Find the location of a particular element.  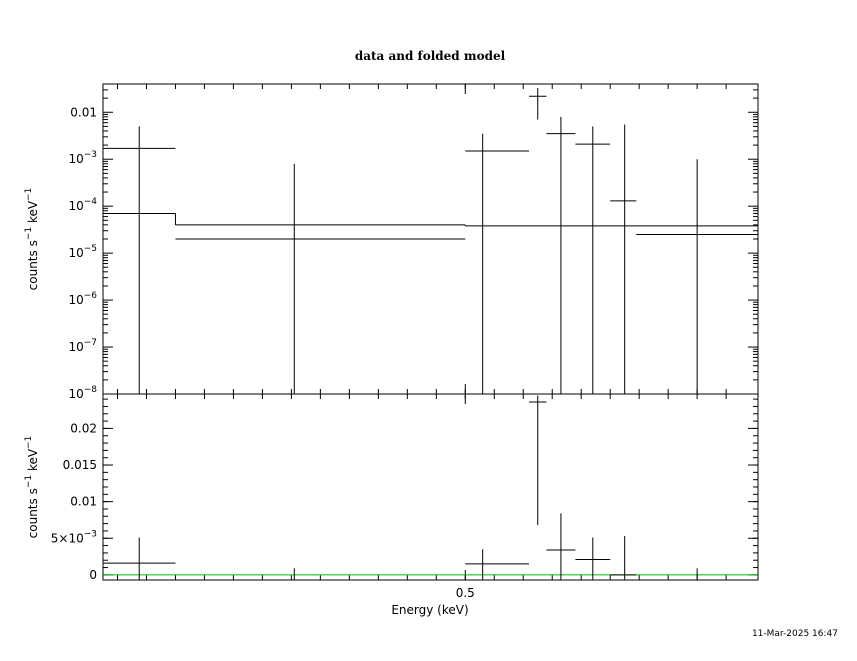

top-panel-ylabel: counts s−1 keV−1 is located at coordinates (32, 239).